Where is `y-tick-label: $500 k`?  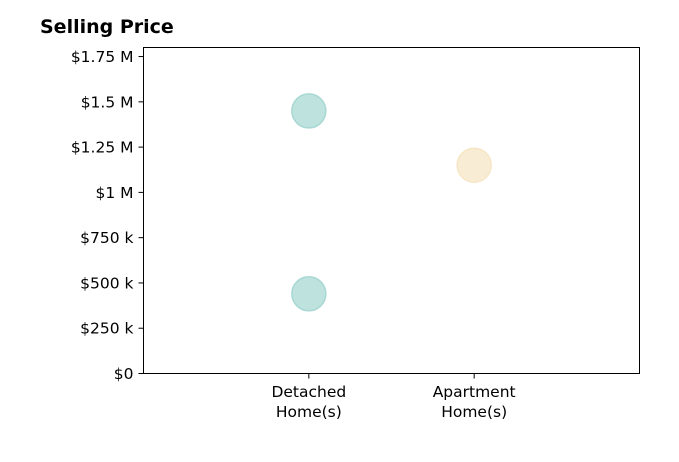
y-tick-label: $500 k is located at coordinates (106, 283).